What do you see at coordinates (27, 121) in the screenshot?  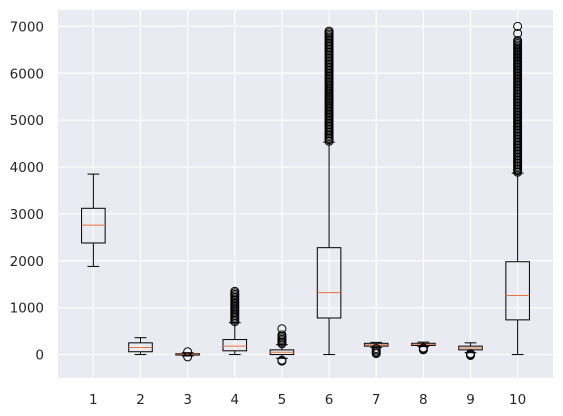 I see `y-tick-label: 5000` at bounding box center [27, 121].